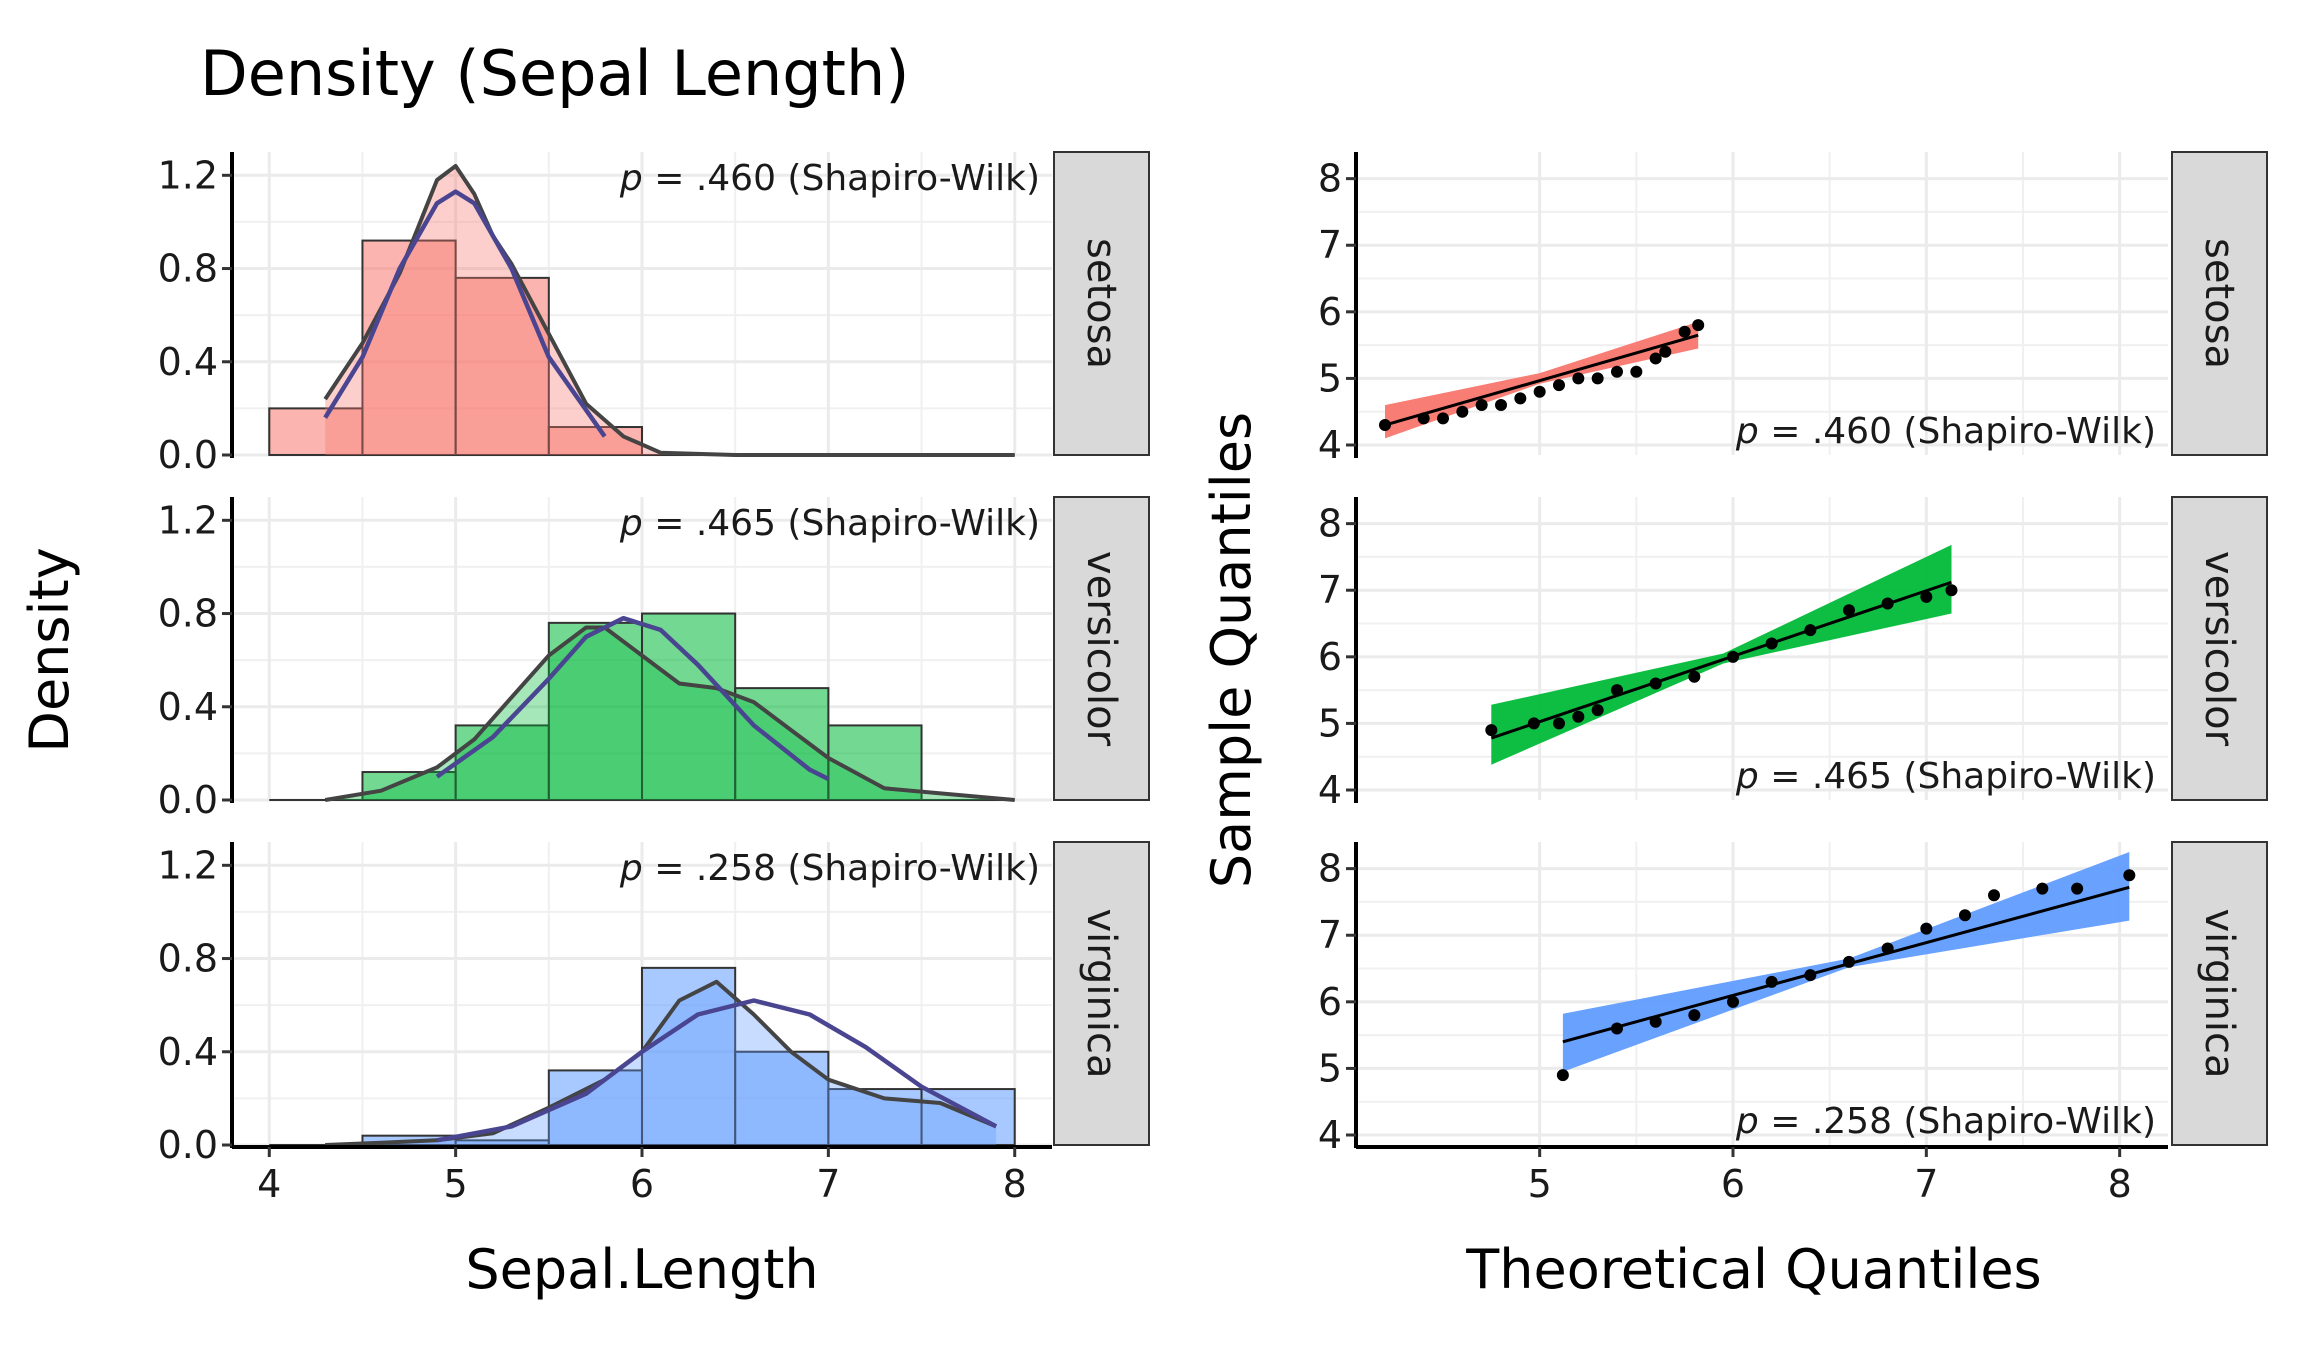  What do you see at coordinates (49, 649) in the screenshot?
I see `y-axis-title: Density` at bounding box center [49, 649].